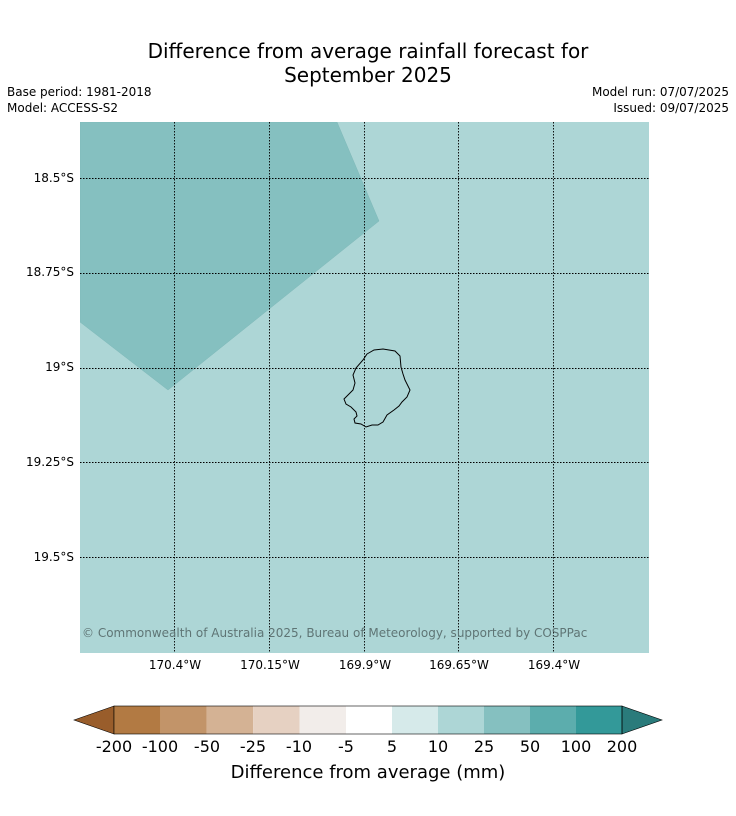  I want to click on lat-label-19: 19°S, so click(59, 367).